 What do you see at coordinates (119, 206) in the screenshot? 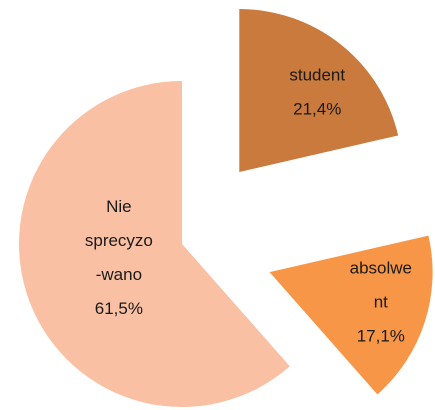
I see `slice-label: Nie` at bounding box center [119, 206].